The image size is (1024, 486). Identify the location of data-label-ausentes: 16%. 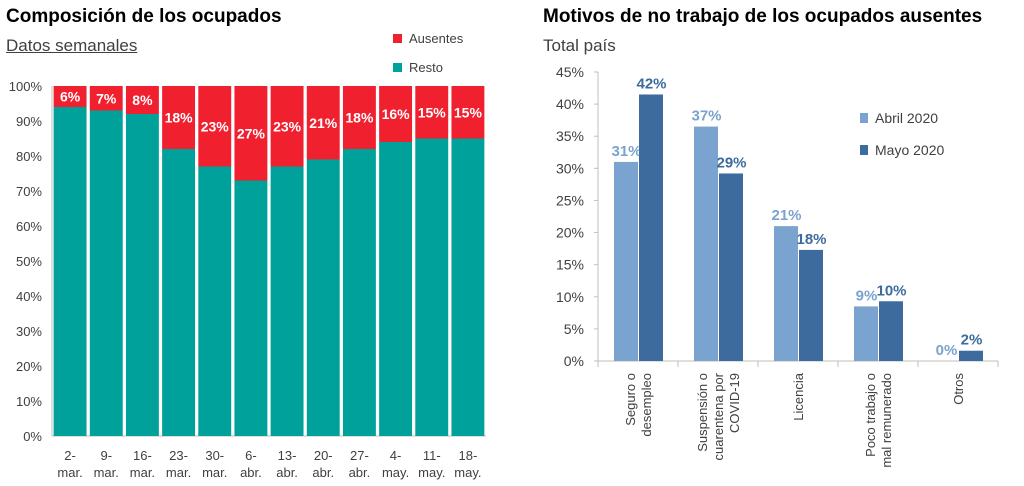
(396, 114).